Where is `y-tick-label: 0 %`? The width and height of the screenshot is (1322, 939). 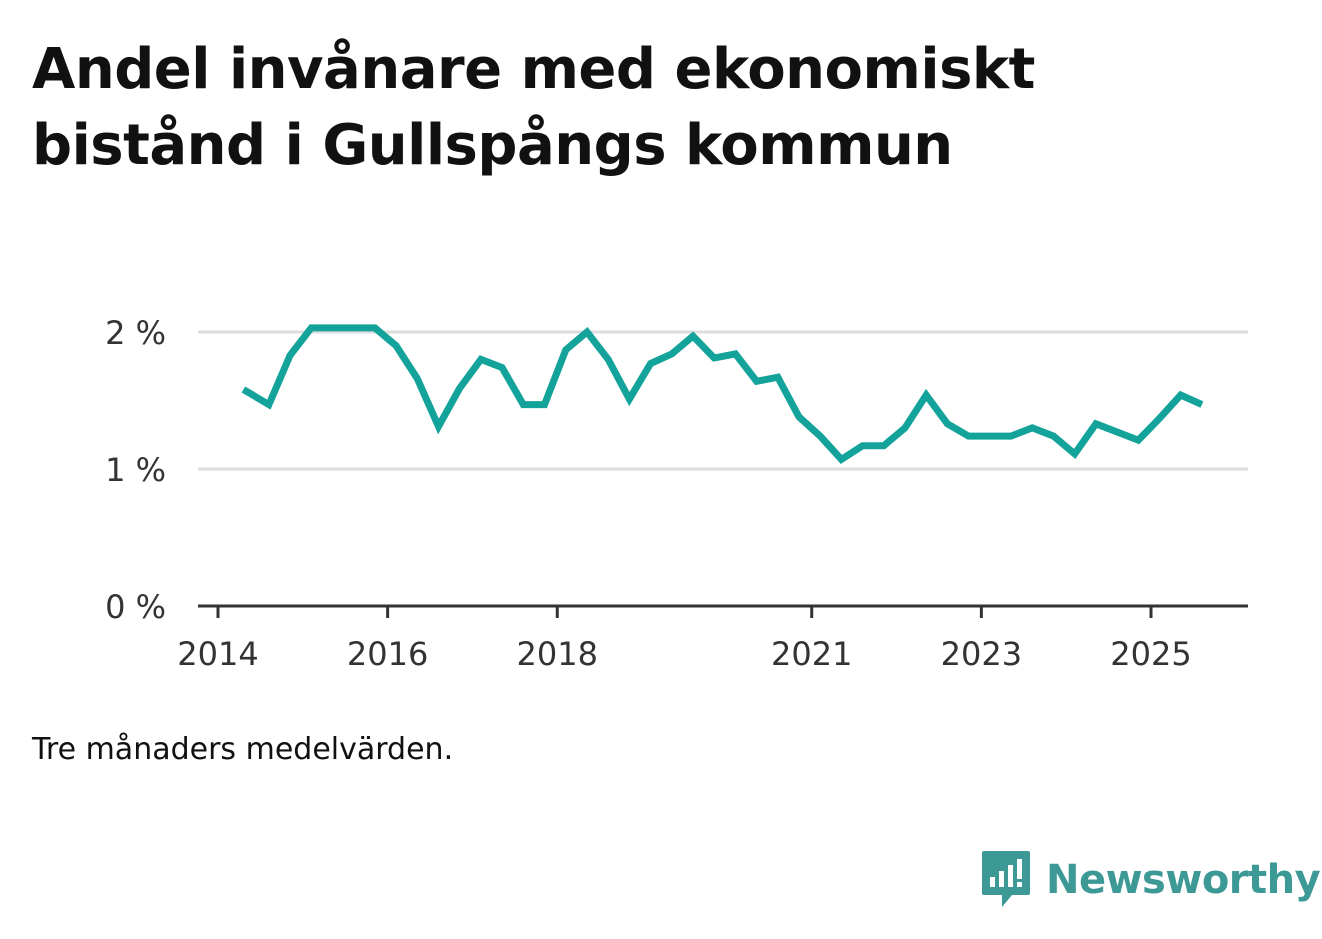
y-tick-label: 0 % is located at coordinates (135, 607).